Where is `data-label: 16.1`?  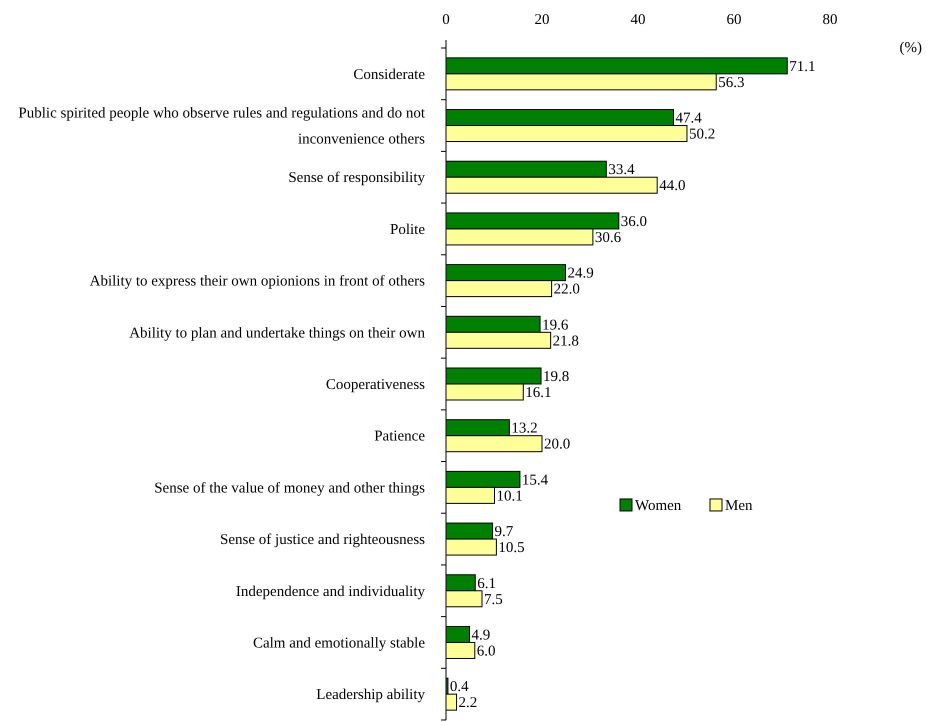 data-label: 16.1 is located at coordinates (538, 393).